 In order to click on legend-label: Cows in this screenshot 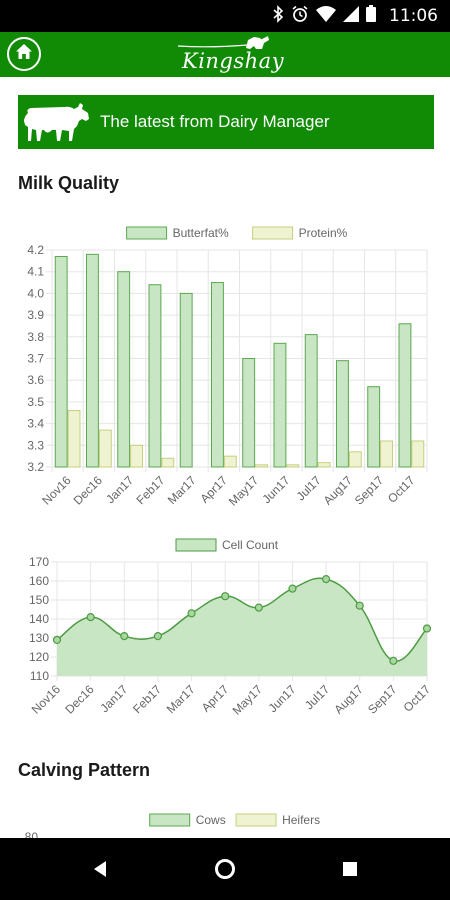, I will do `click(211, 820)`.